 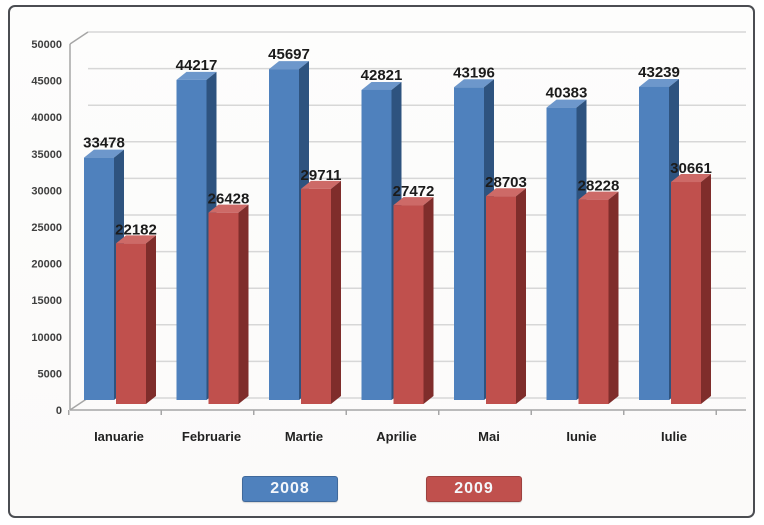 I want to click on x-axis-label-aprilie: Aprilie, so click(x=396, y=436).